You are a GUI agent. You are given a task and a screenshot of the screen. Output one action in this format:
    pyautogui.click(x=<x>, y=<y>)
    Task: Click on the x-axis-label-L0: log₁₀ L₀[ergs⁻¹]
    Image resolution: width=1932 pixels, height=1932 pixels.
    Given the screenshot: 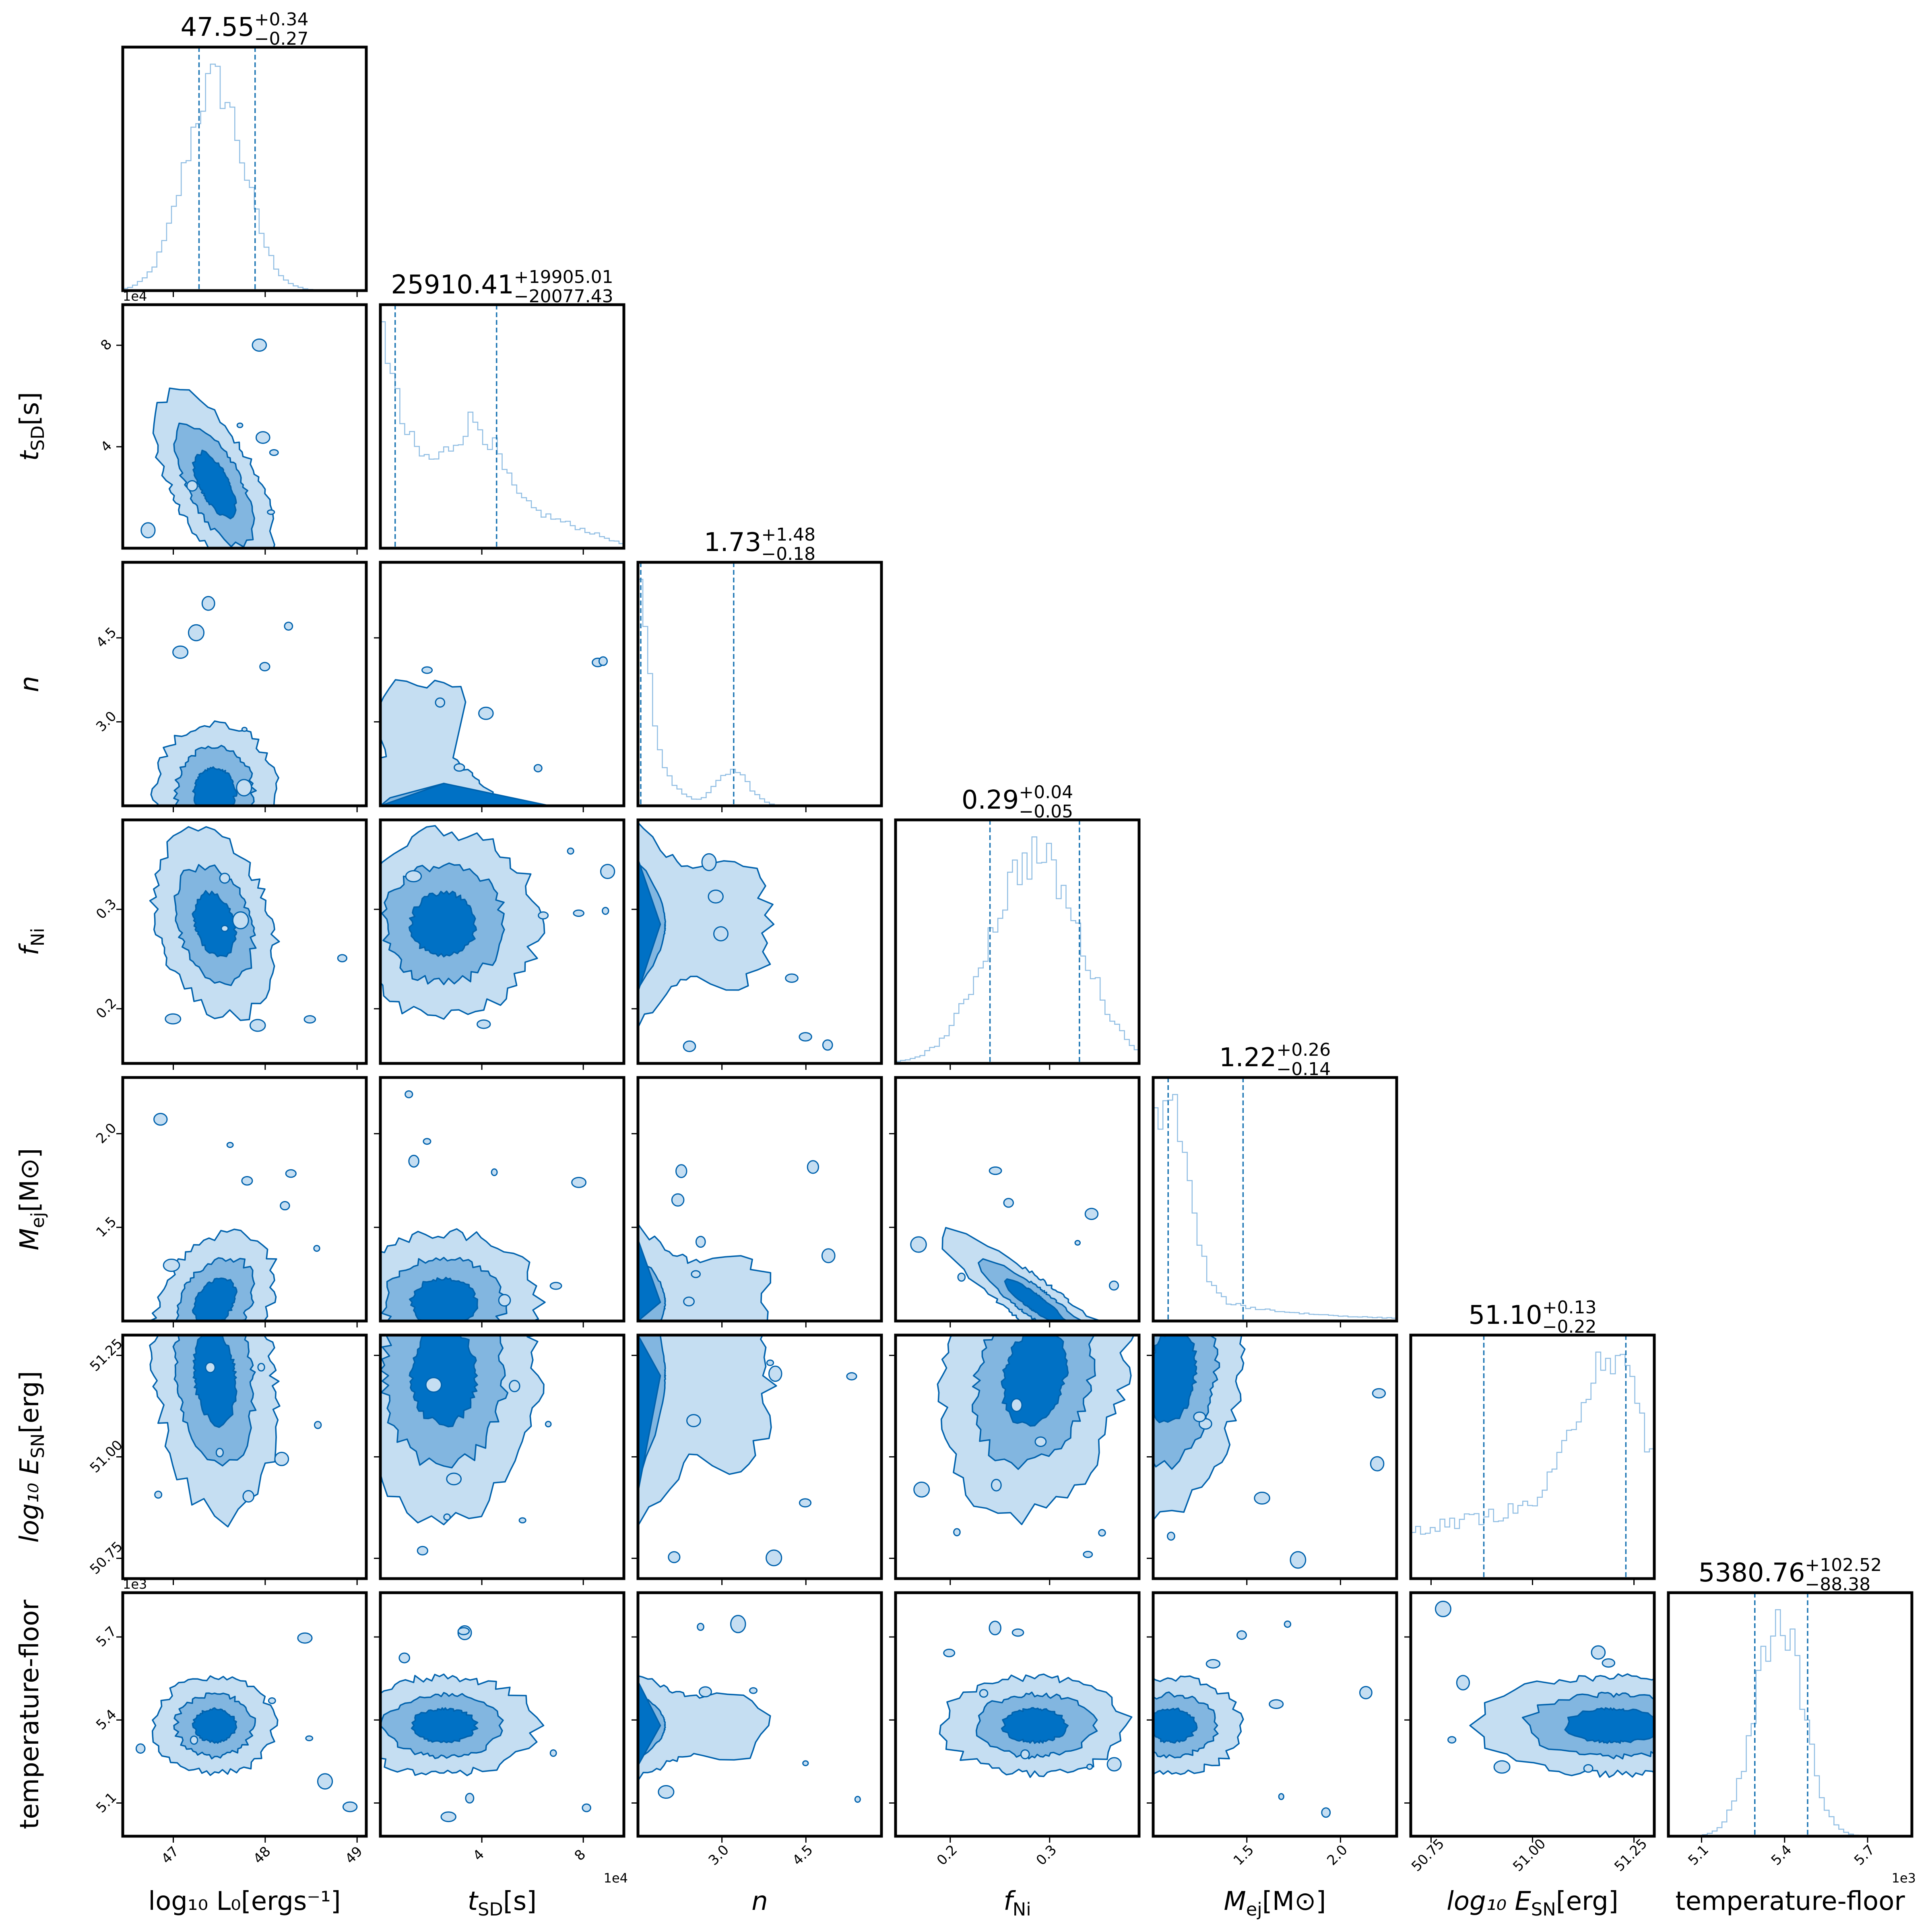 What is the action you would take?
    pyautogui.click(x=244, y=1901)
    